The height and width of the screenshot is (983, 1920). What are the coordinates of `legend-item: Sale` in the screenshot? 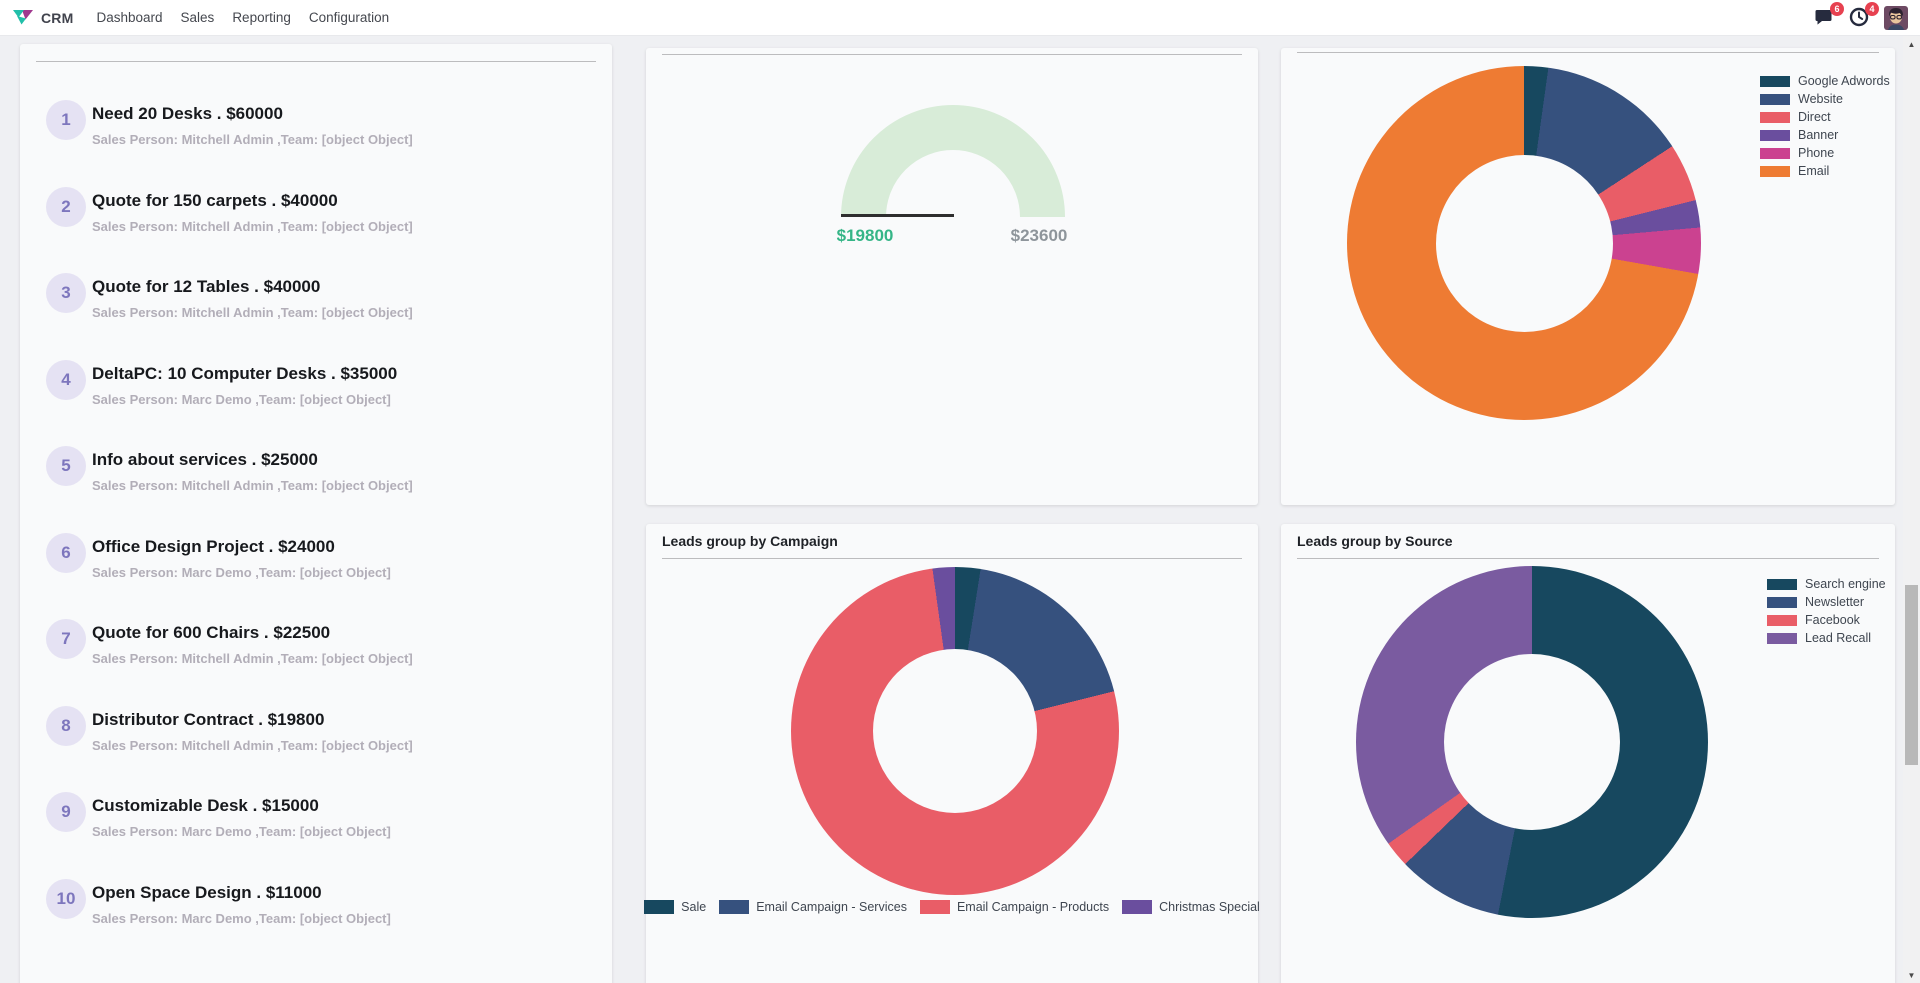 It's located at (675, 907).